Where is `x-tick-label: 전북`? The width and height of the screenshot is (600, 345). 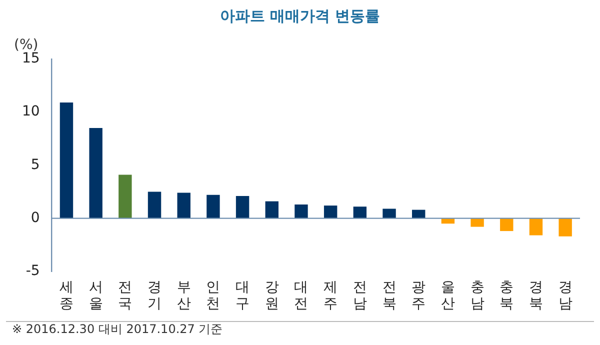 x-tick-label: 전북 is located at coordinates (389, 295).